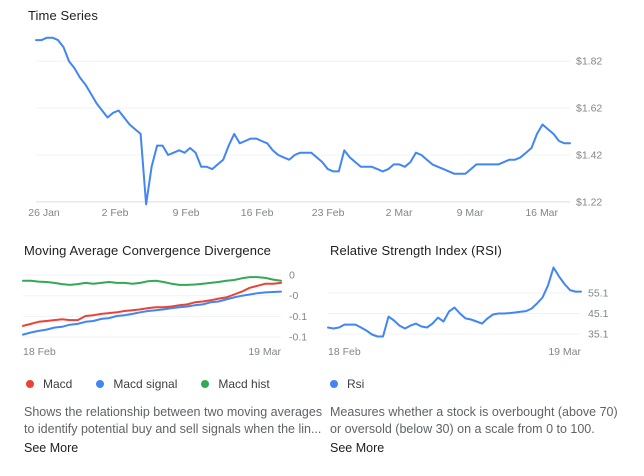 The width and height of the screenshot is (644, 476). What do you see at coordinates (470, 213) in the screenshot?
I see `x-tick-label: 9 Mar` at bounding box center [470, 213].